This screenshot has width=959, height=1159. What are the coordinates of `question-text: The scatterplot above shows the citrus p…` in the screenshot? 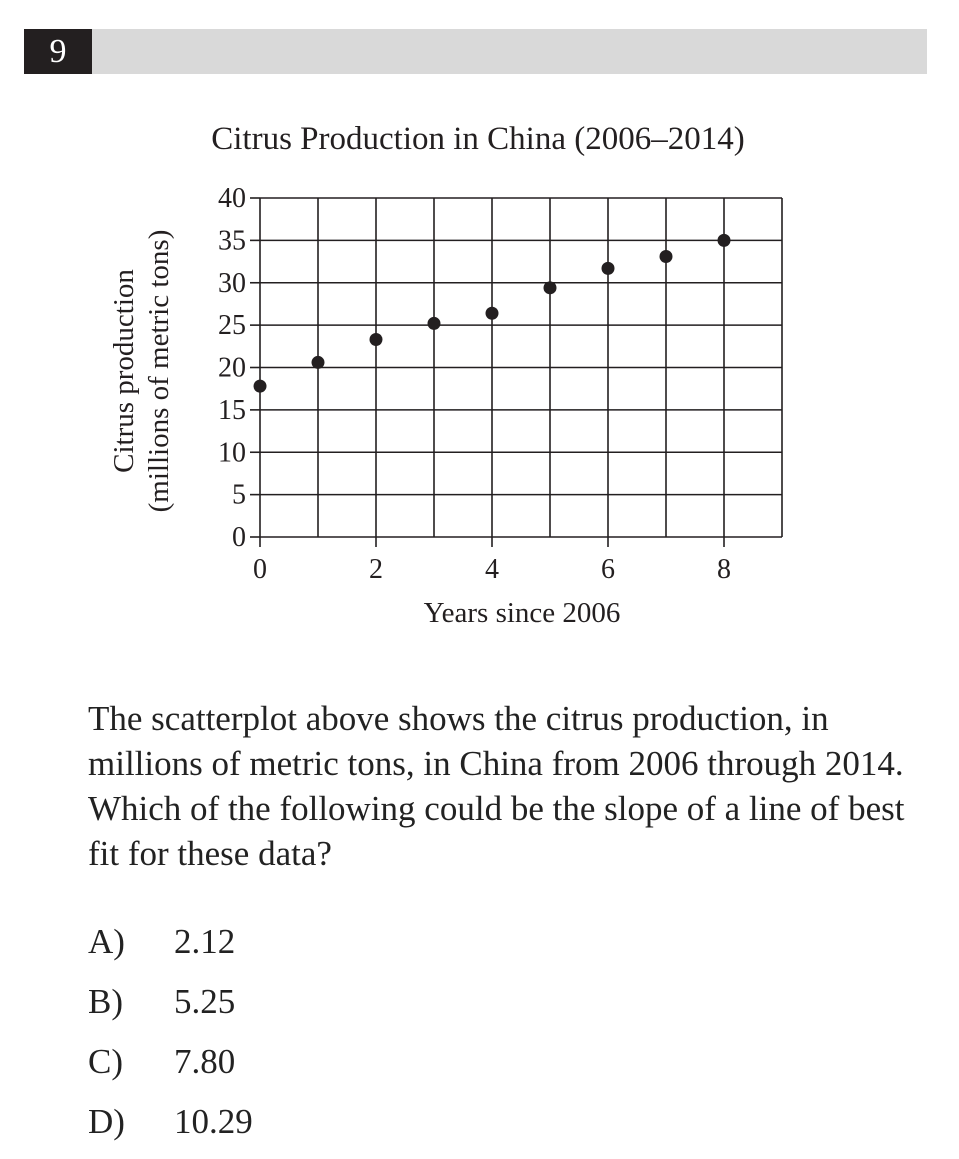 It's located at (496, 786).